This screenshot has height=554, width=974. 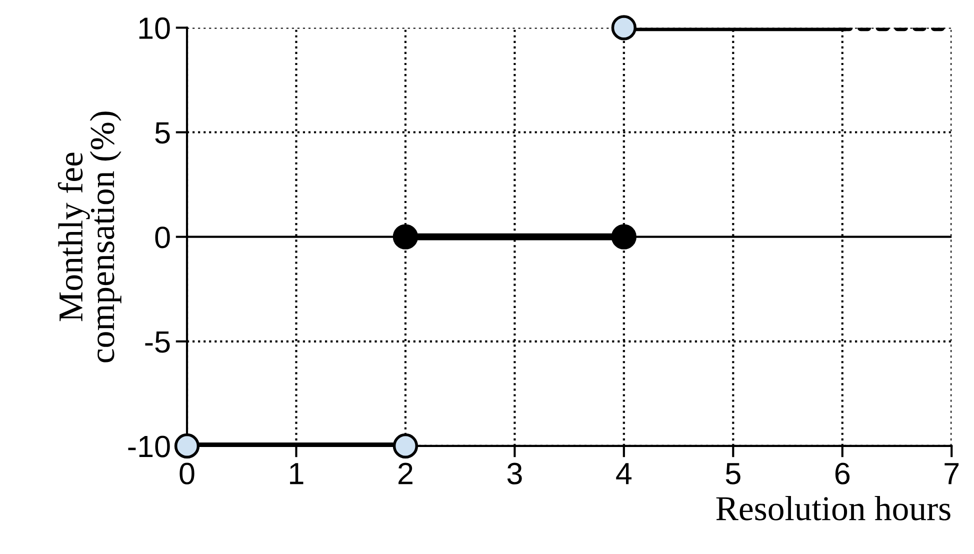 I want to click on x-tick-label: 2, so click(x=405, y=473).